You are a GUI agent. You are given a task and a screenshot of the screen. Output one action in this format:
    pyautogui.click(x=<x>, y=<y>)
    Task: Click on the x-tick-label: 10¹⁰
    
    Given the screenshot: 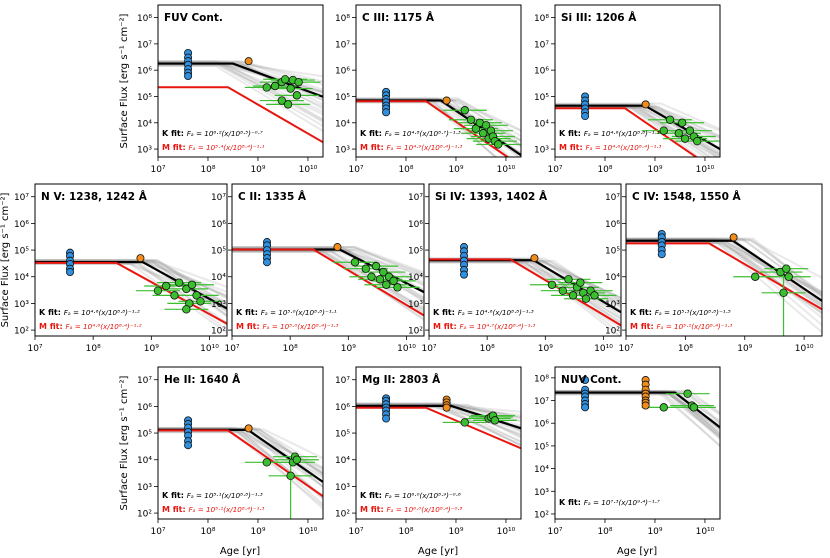 What is the action you would take?
    pyautogui.click(x=209, y=349)
    